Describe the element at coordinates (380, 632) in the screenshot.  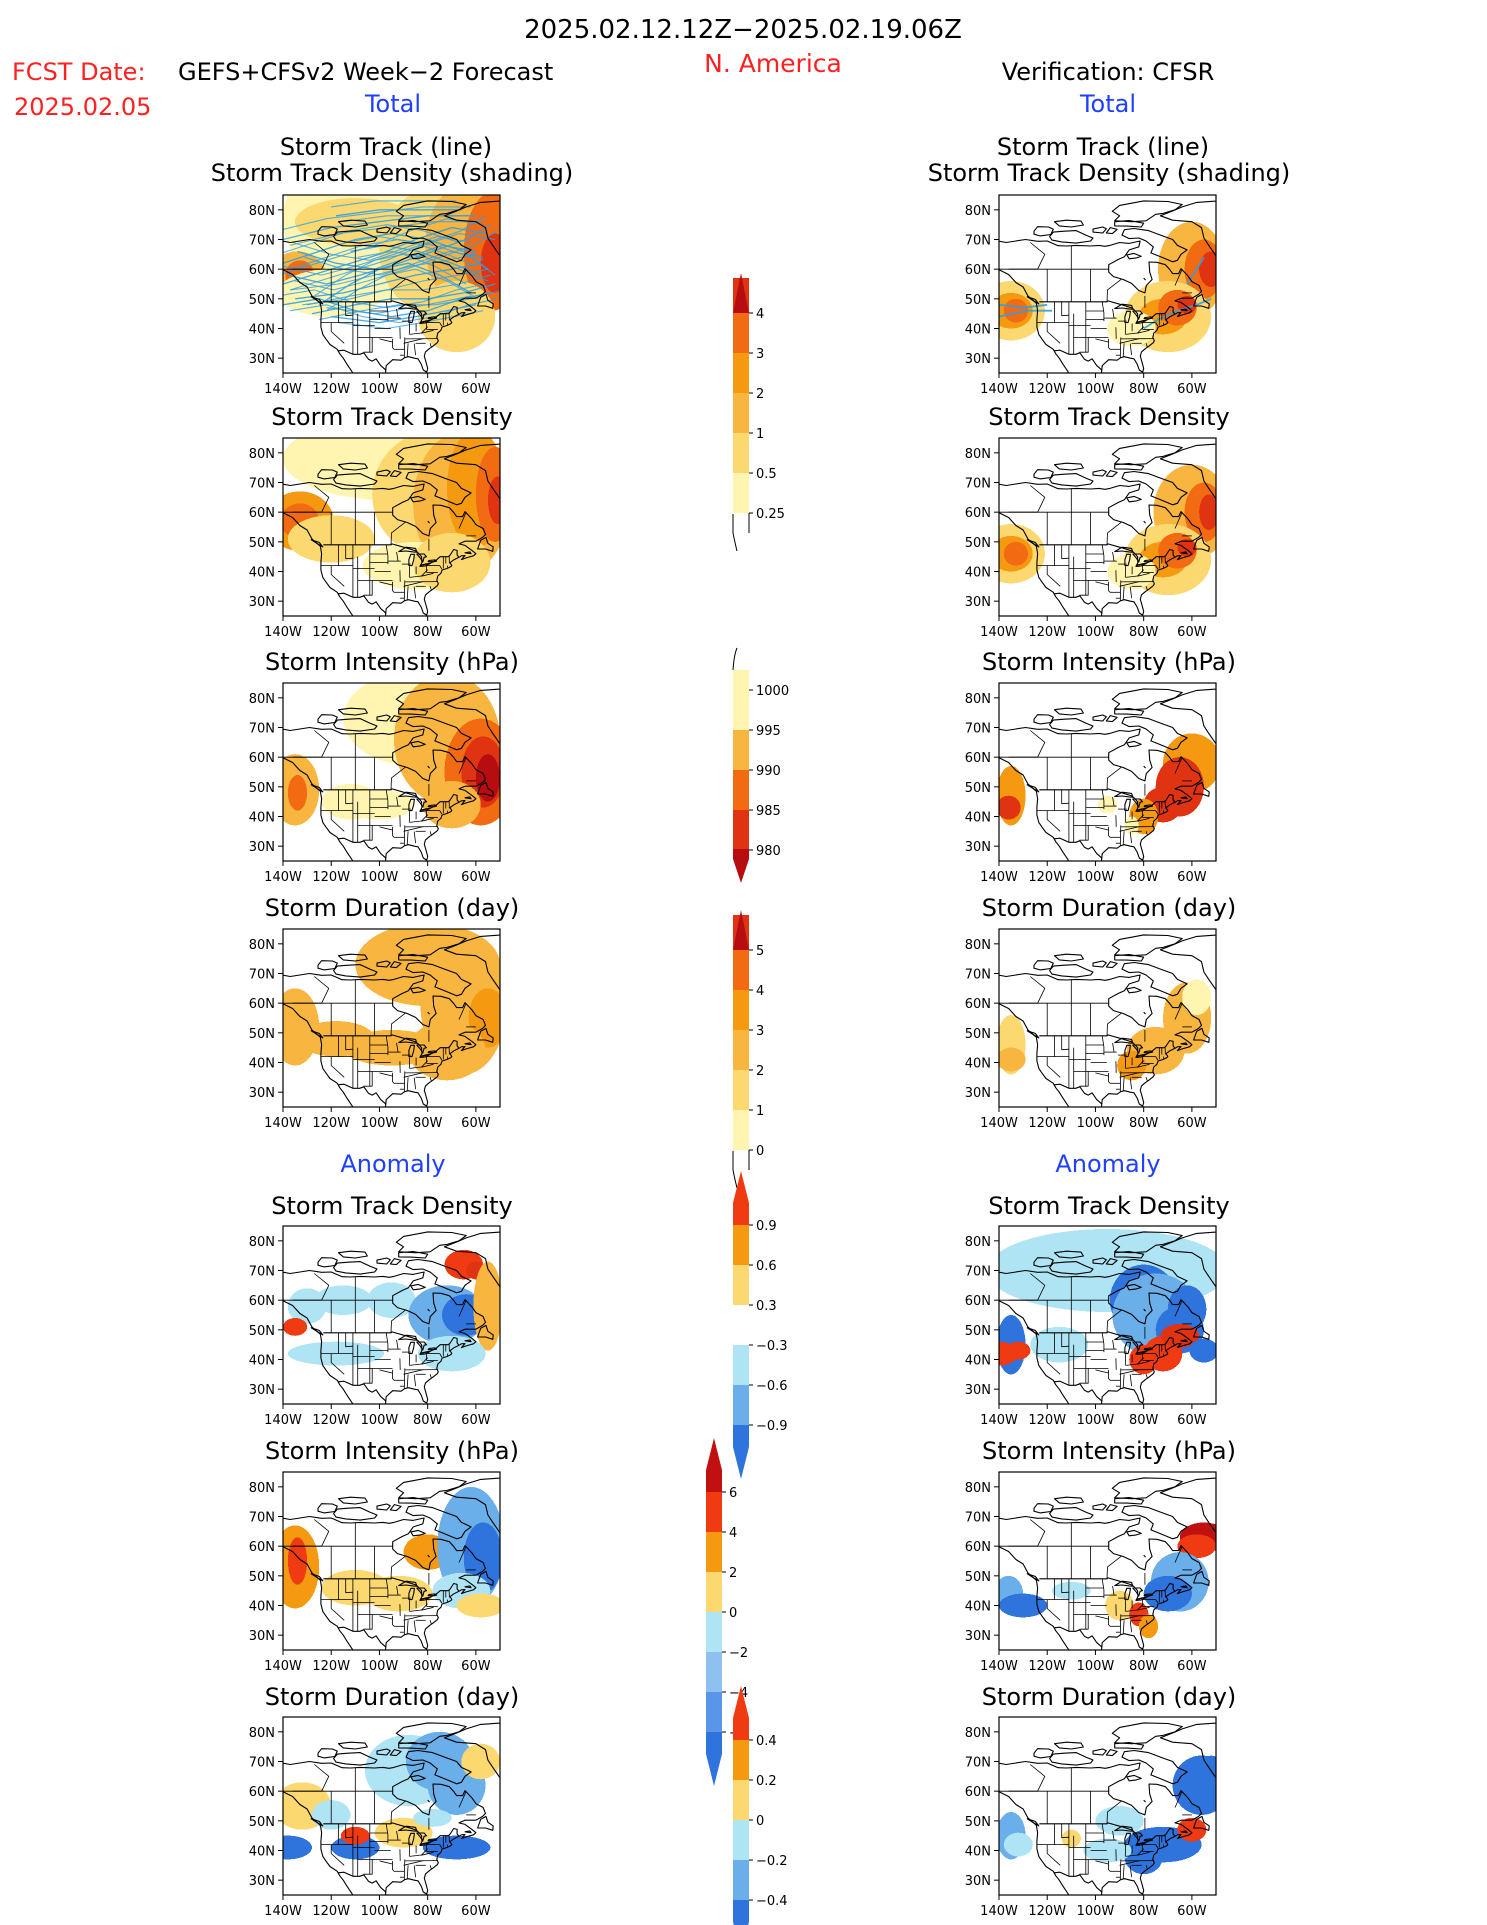
I see `forecast-density-lon-label-2: 100W` at that location.